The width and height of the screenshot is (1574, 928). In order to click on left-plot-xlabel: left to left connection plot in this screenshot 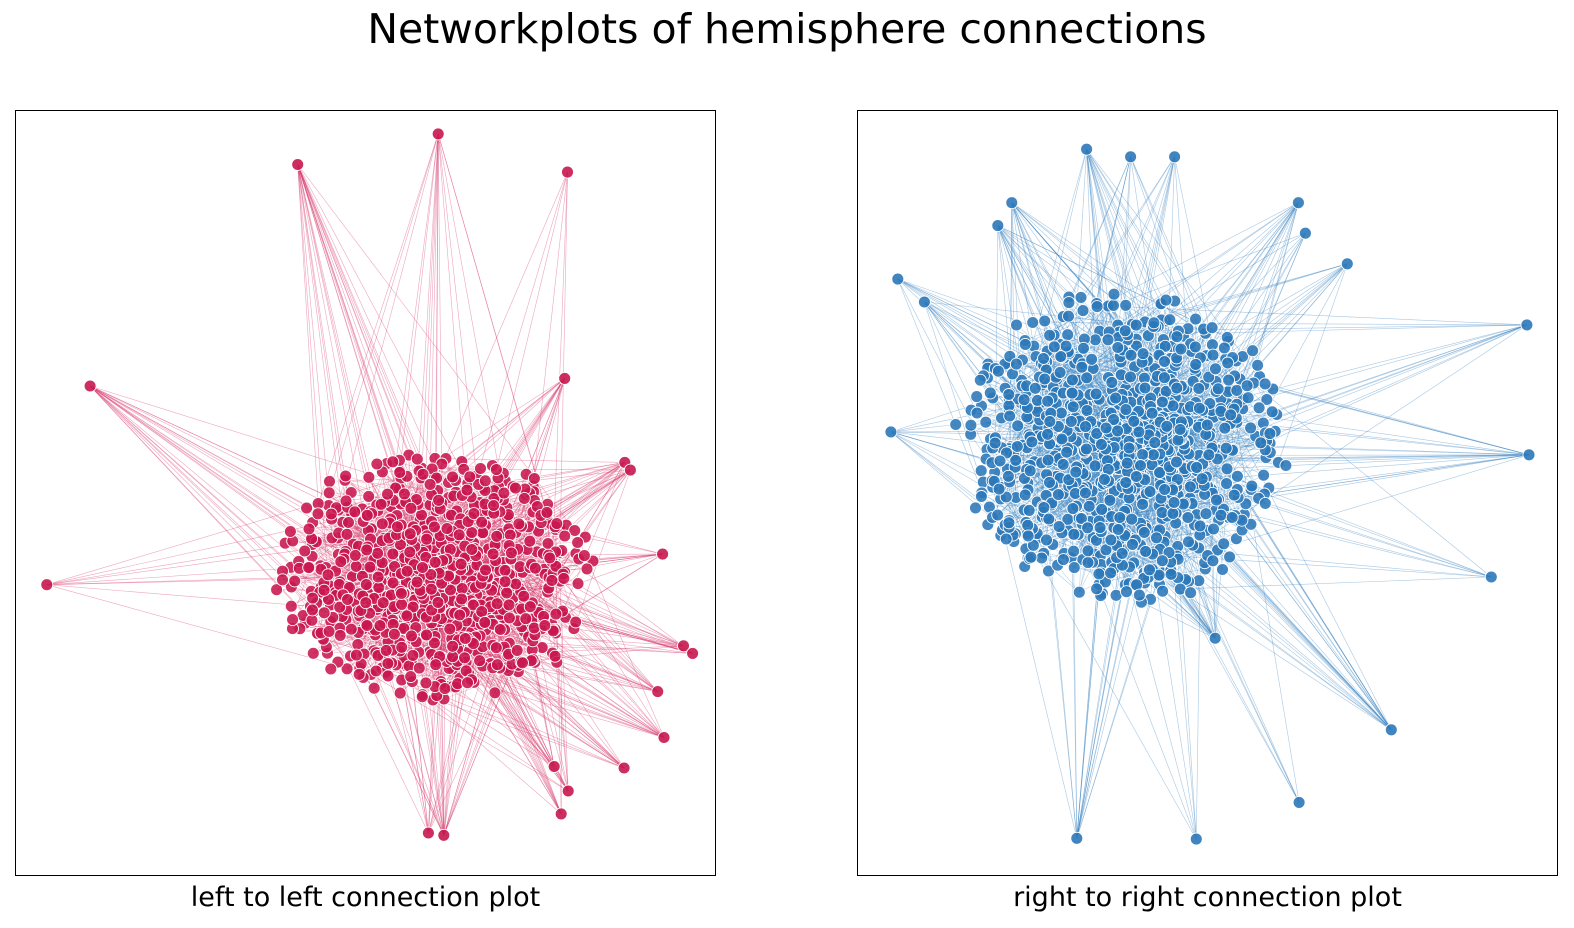, I will do `click(365, 897)`.